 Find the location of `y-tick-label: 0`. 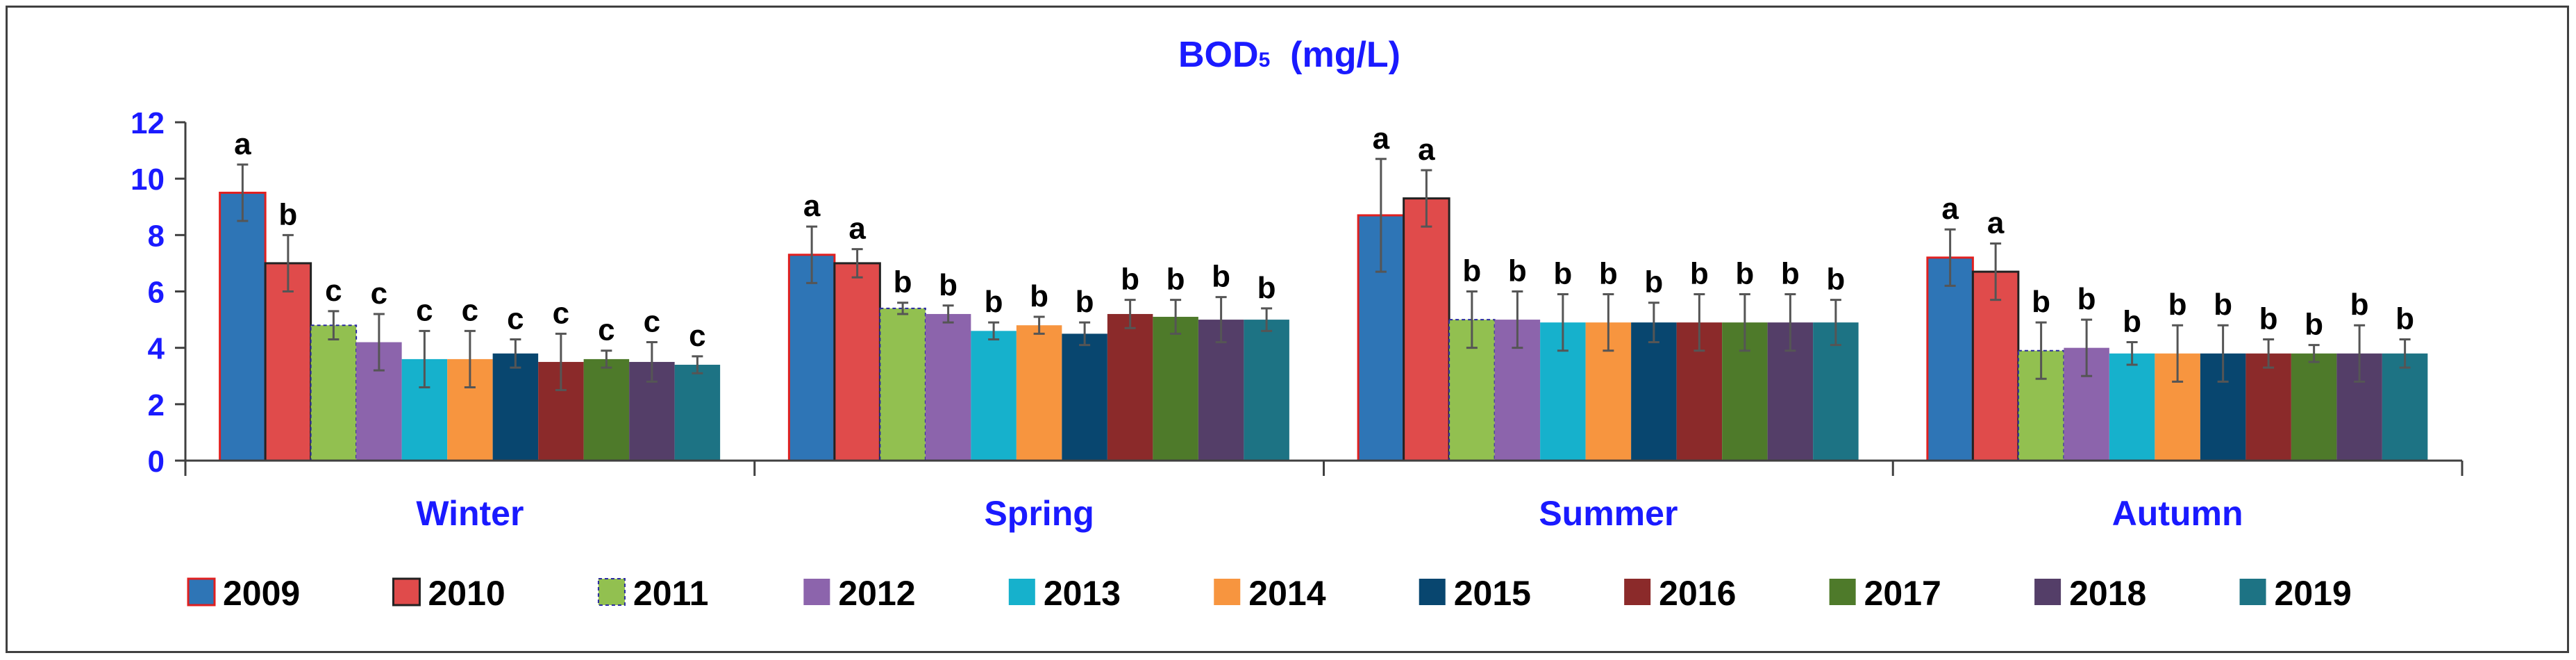

y-tick-label: 0 is located at coordinates (156, 462).